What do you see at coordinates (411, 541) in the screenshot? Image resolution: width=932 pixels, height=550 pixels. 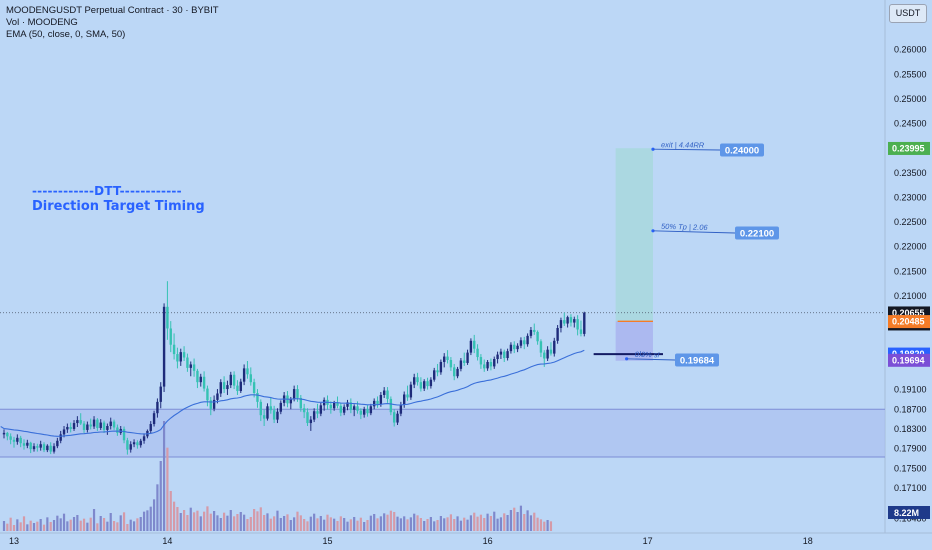 I see `time-axis: 13 14 15 16 17 18` at bounding box center [411, 541].